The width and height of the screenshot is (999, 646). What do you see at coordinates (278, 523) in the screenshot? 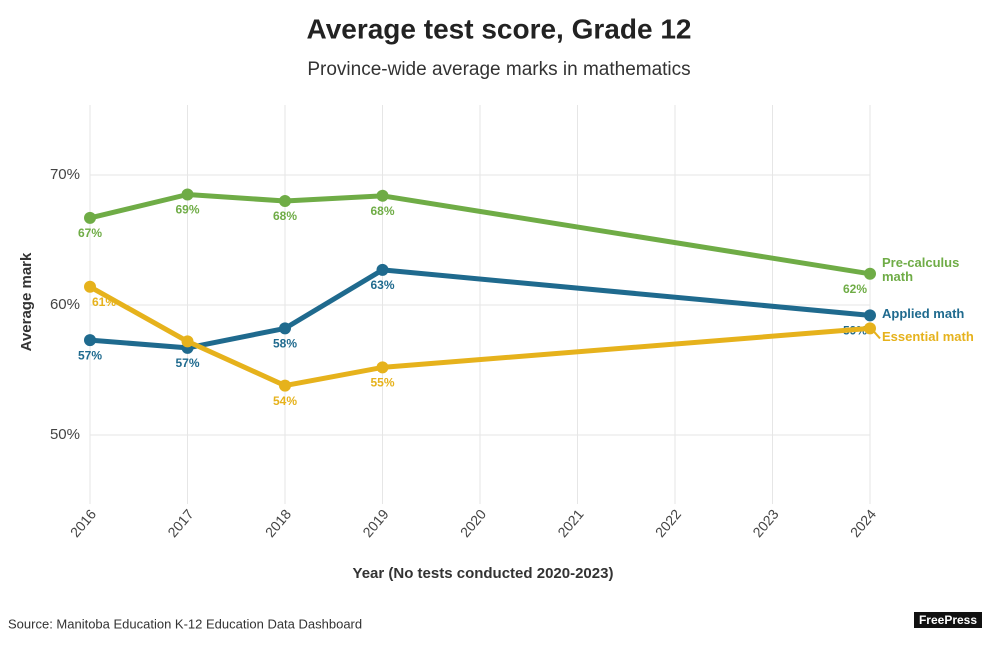
I see `x-tick-label: 2018` at bounding box center [278, 523].